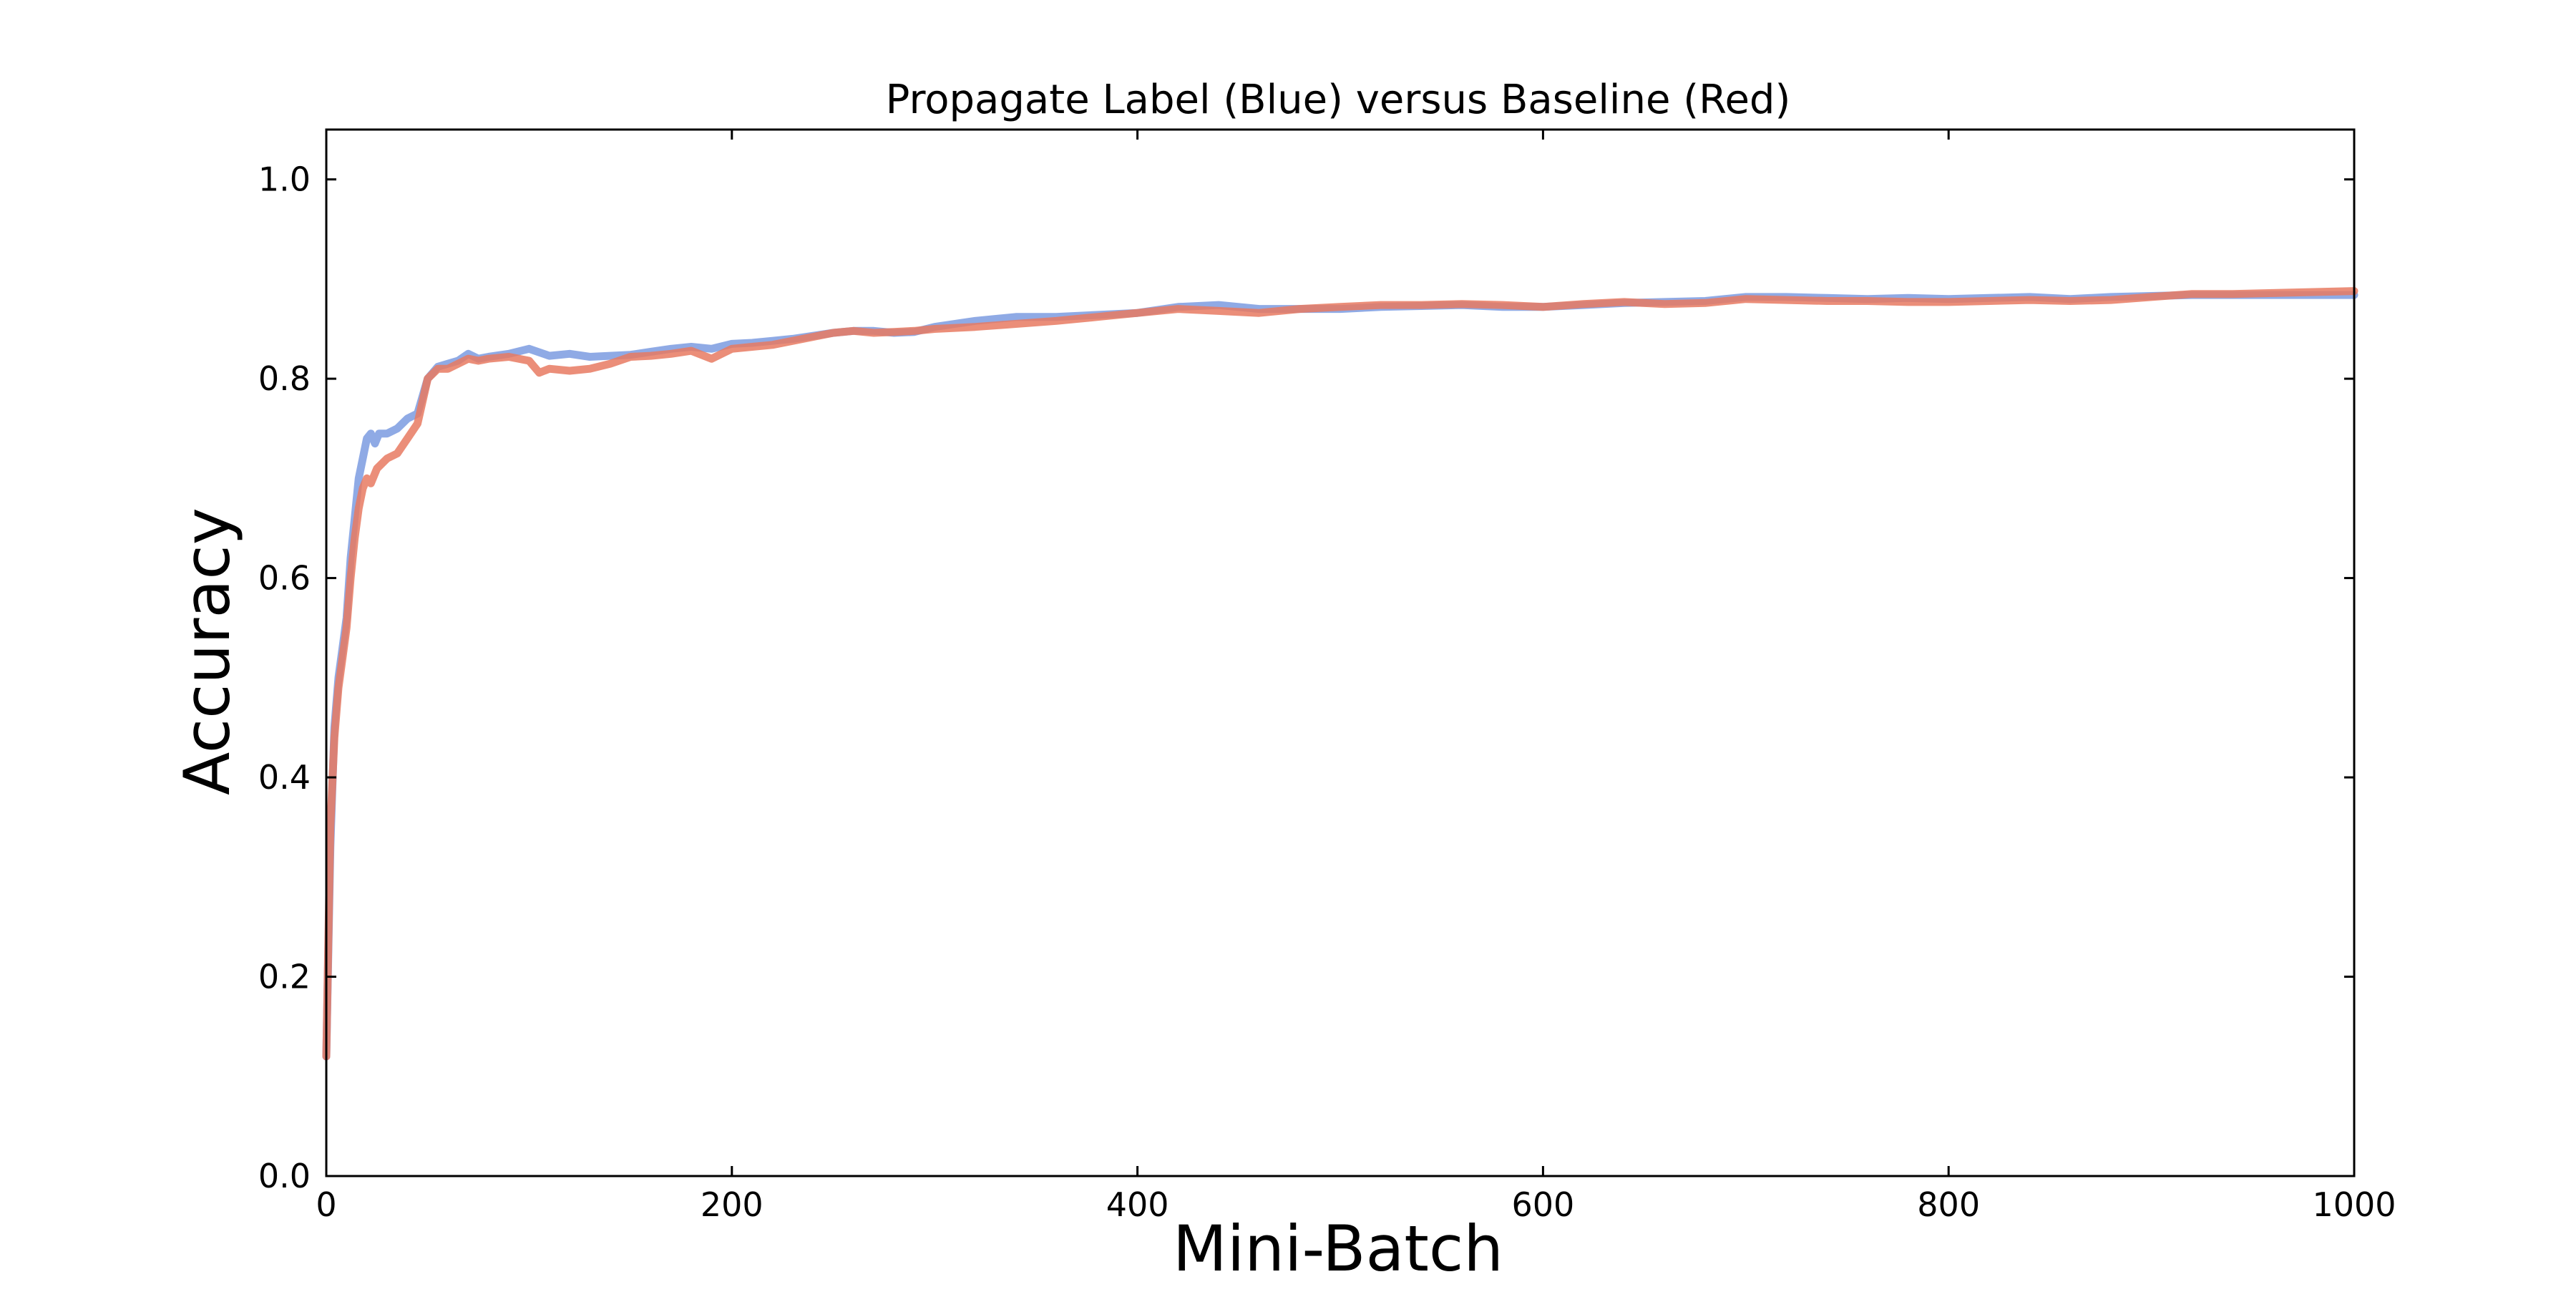 The width and height of the screenshot is (2576, 1292). I want to click on x-tick-label-0: 0, so click(326, 1204).